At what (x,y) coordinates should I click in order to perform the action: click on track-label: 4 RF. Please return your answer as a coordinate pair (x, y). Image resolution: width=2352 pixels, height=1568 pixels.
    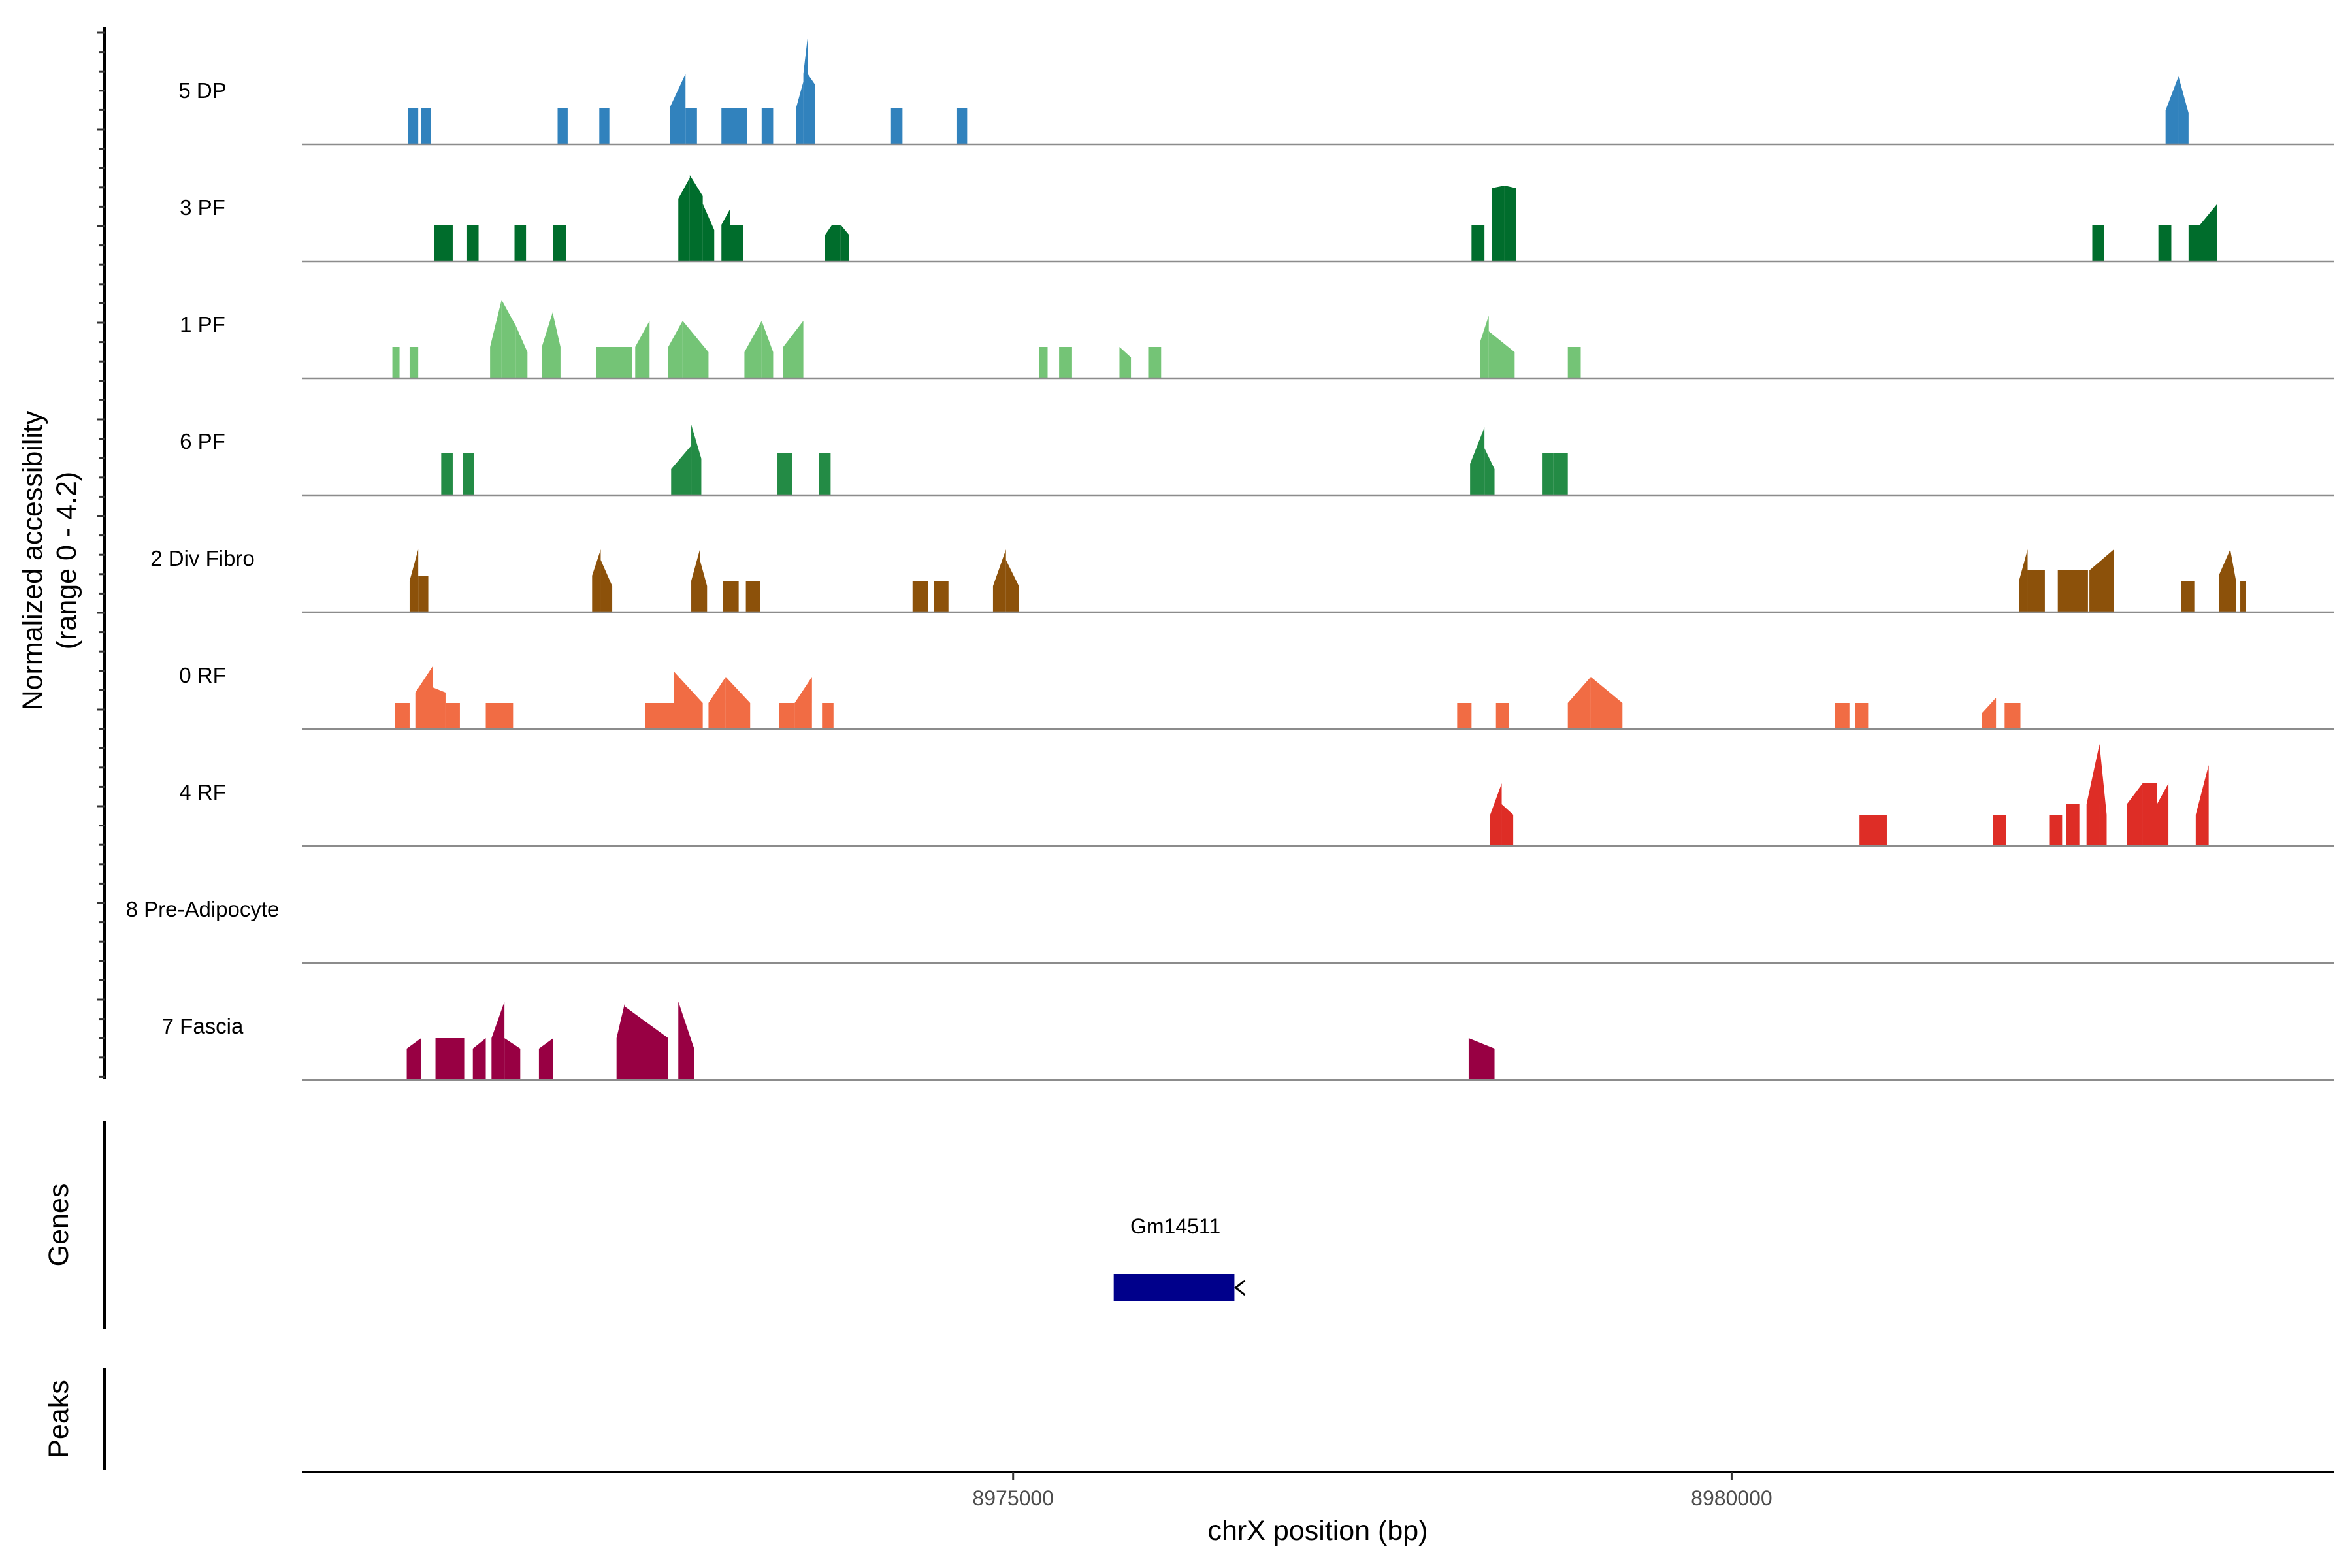
    Looking at the image, I should click on (202, 792).